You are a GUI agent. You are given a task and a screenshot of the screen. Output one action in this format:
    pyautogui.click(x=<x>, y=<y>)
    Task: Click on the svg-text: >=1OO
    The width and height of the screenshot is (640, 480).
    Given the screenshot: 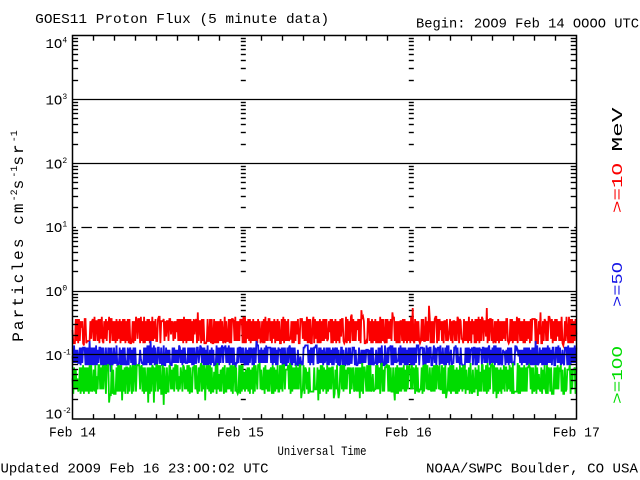 What is the action you would take?
    pyautogui.click(x=618, y=375)
    